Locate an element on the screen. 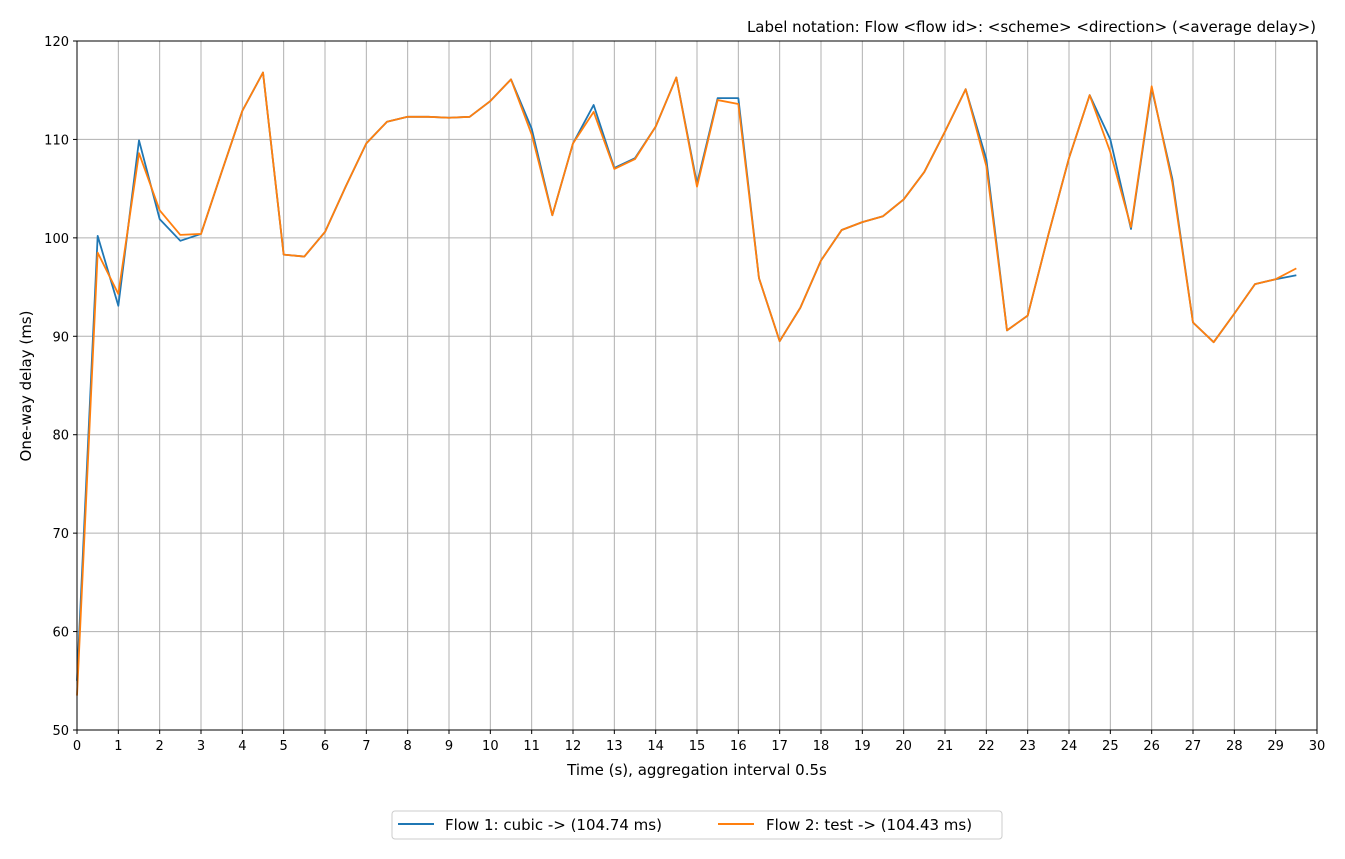  y-tick-label: 110 is located at coordinates (56, 140).